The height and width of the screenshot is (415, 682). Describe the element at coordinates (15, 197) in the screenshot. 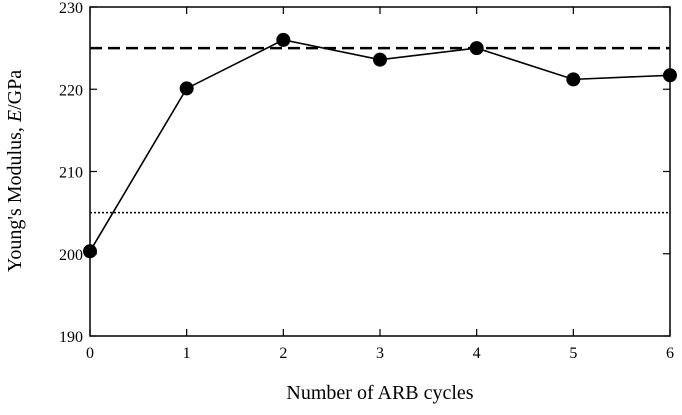

I see `y-axis-title-part: Young's Modulus,` at that location.